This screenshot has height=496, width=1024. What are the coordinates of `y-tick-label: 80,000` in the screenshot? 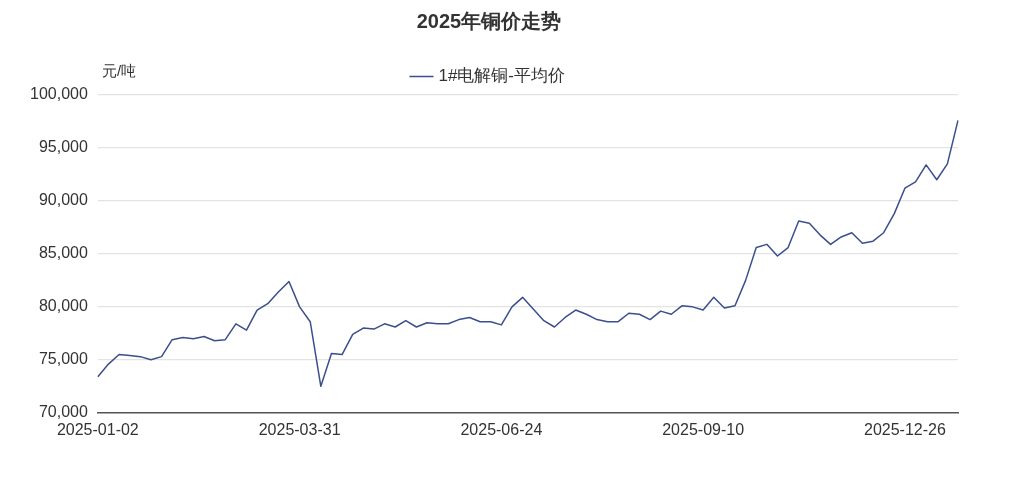 It's located at (63, 306).